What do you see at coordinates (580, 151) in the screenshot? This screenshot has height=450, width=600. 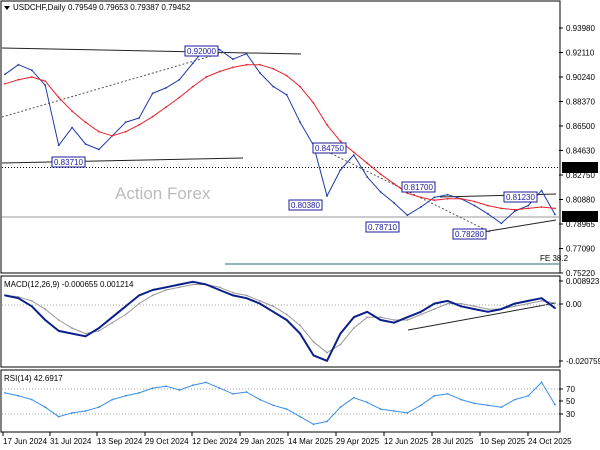 I see `price-tick-label: 0.84630` at bounding box center [580, 151].